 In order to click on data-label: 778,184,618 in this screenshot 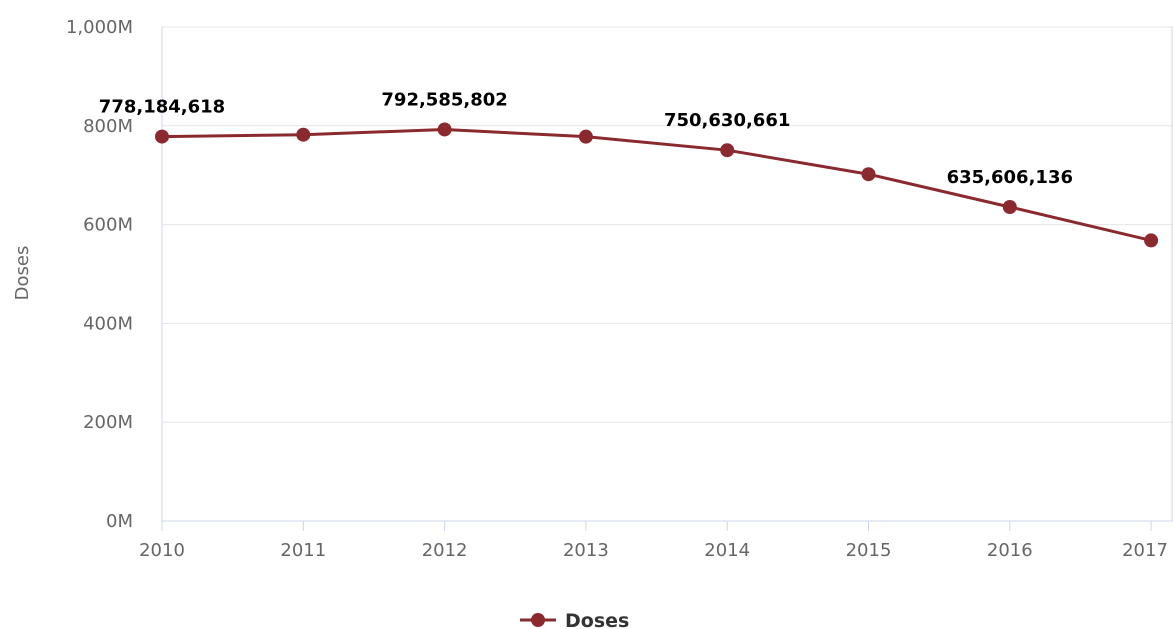, I will do `click(162, 107)`.